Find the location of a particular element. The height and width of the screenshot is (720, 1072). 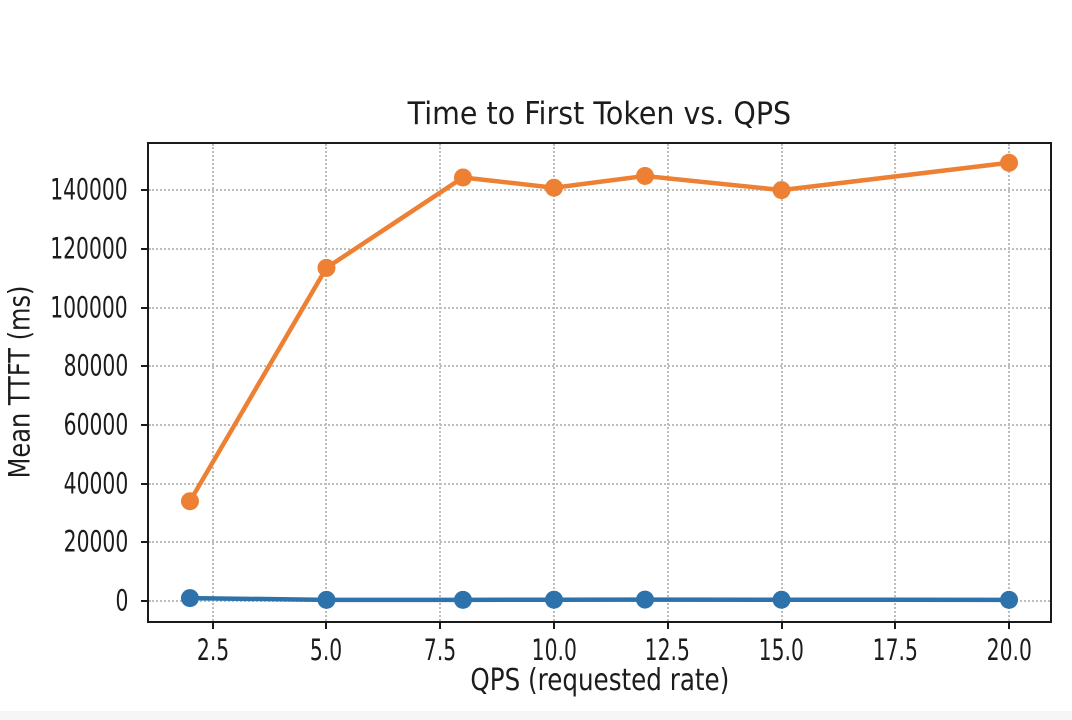

chart-title: Time to First Token vs. QPS is located at coordinates (599, 114).